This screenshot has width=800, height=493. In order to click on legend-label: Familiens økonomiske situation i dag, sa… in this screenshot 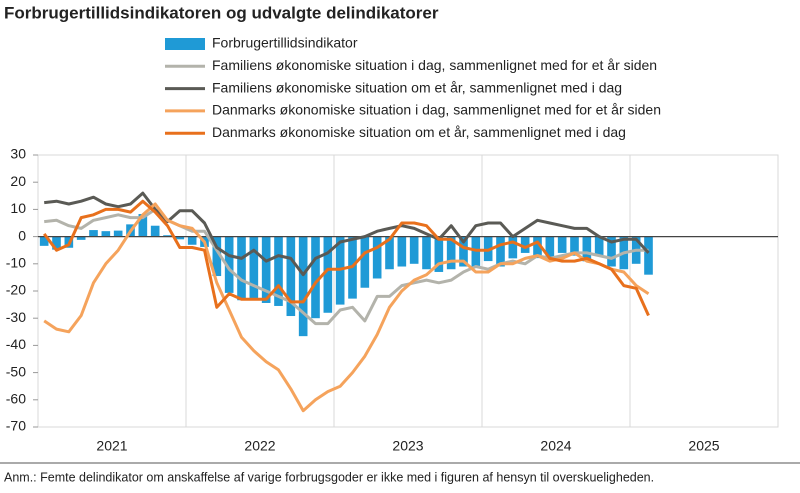, I will do `click(434, 65)`.